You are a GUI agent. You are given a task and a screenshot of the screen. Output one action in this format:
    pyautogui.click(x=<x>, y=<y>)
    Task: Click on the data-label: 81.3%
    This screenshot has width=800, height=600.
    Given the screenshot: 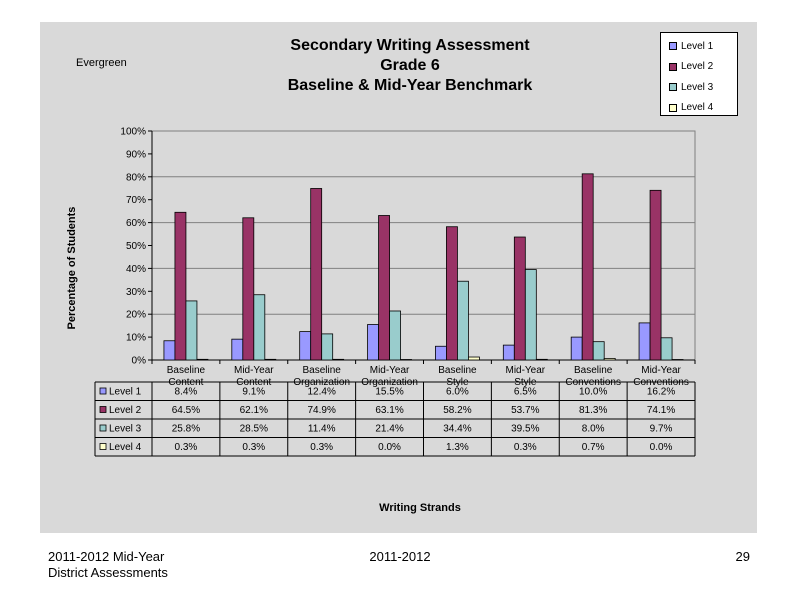 What is the action you would take?
    pyautogui.click(x=593, y=410)
    